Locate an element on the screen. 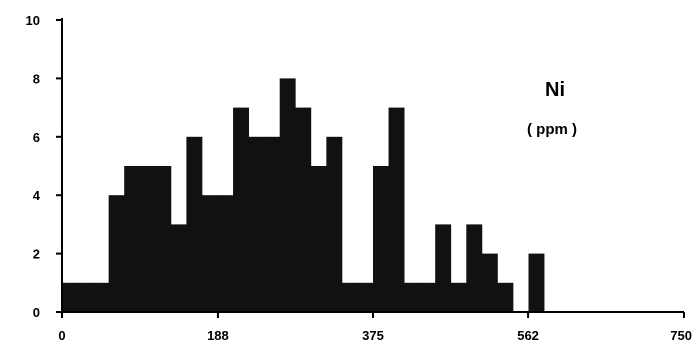  x-tick-label: 0 is located at coordinates (61, 335).